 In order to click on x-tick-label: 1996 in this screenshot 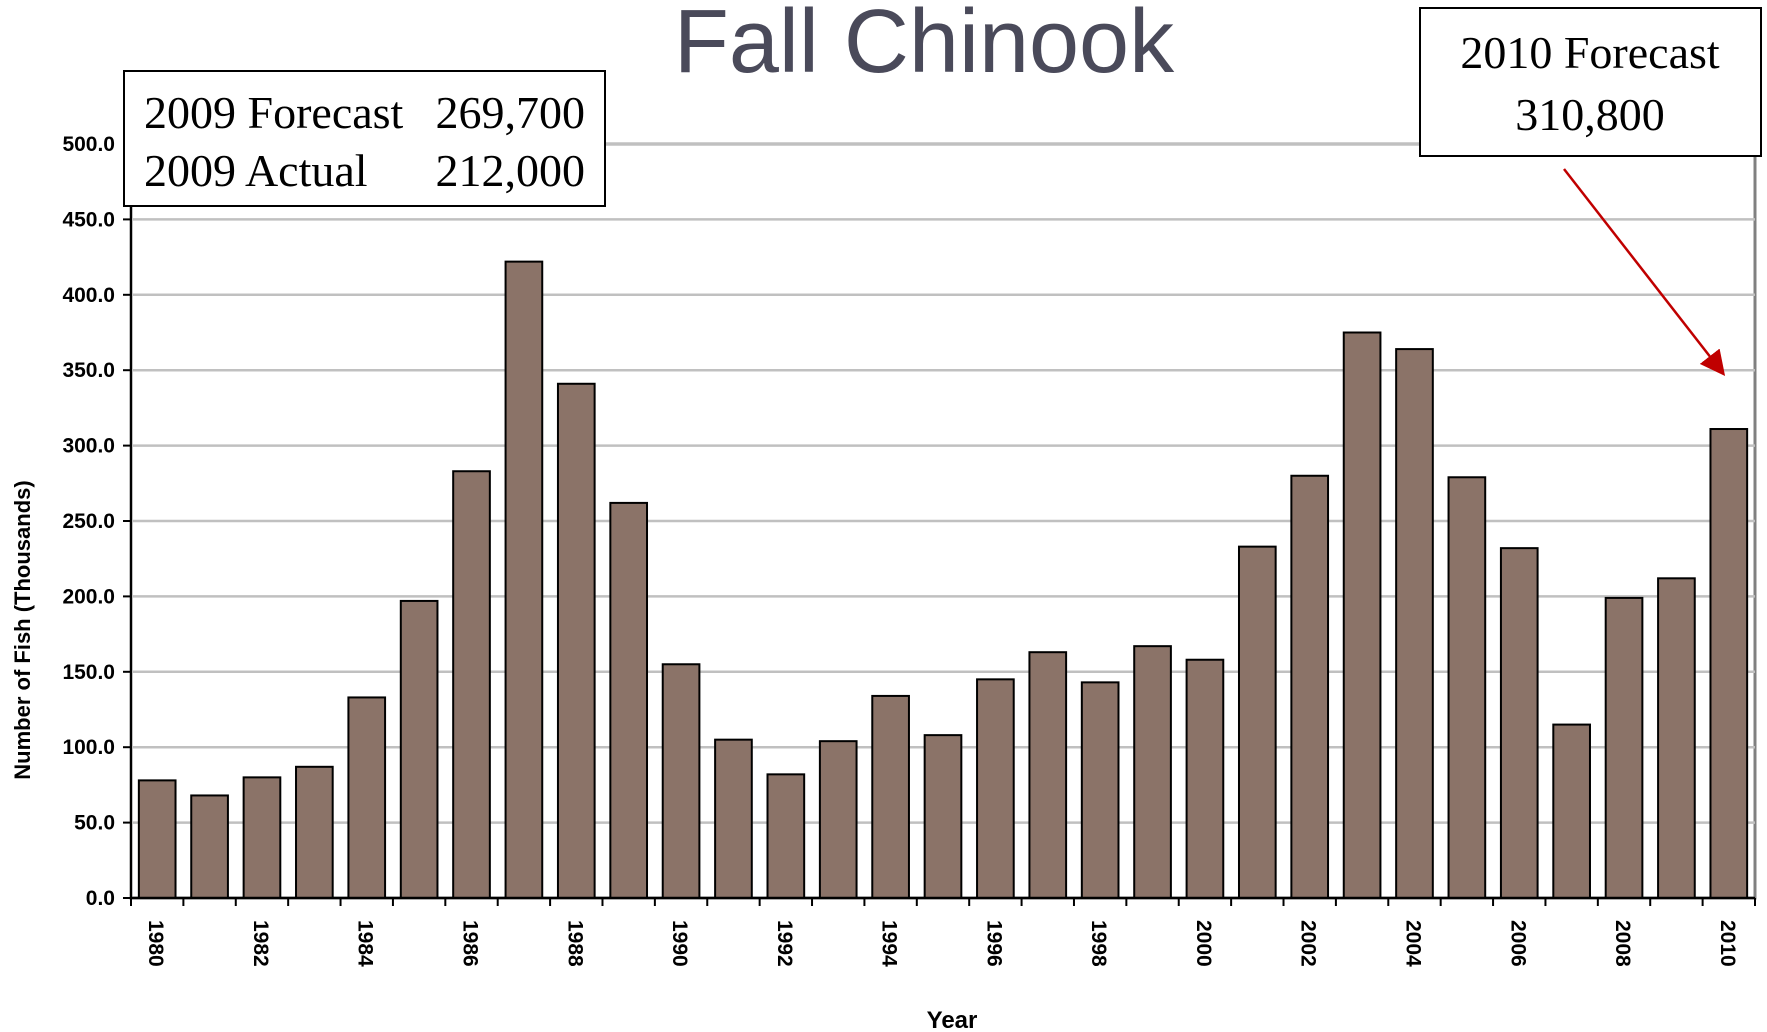, I will do `click(993, 943)`.